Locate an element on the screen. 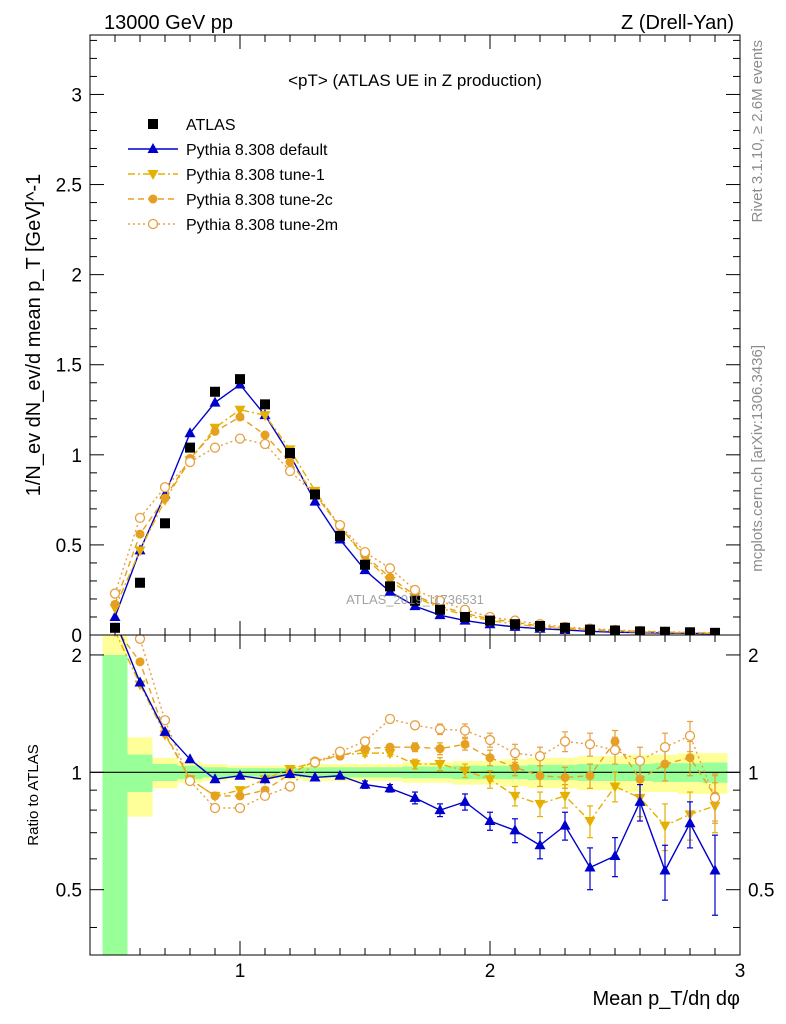 This screenshot has height=1024, width=786. rivet-label: Rivet 3.1.10, ≥ 2.6M events is located at coordinates (757, 131).